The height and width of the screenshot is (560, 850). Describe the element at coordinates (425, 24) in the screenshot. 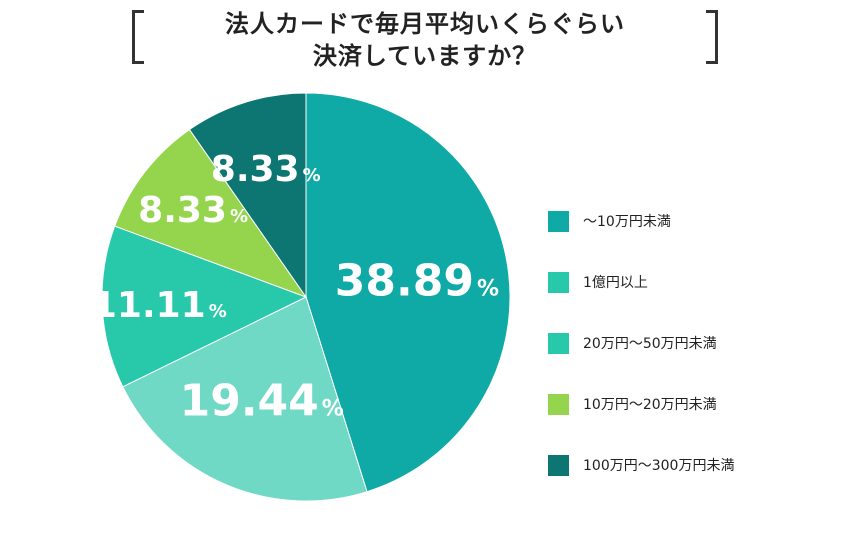

I see `chart-title-line-1: 法人カードで毎月平均いくらぐらい` at that location.